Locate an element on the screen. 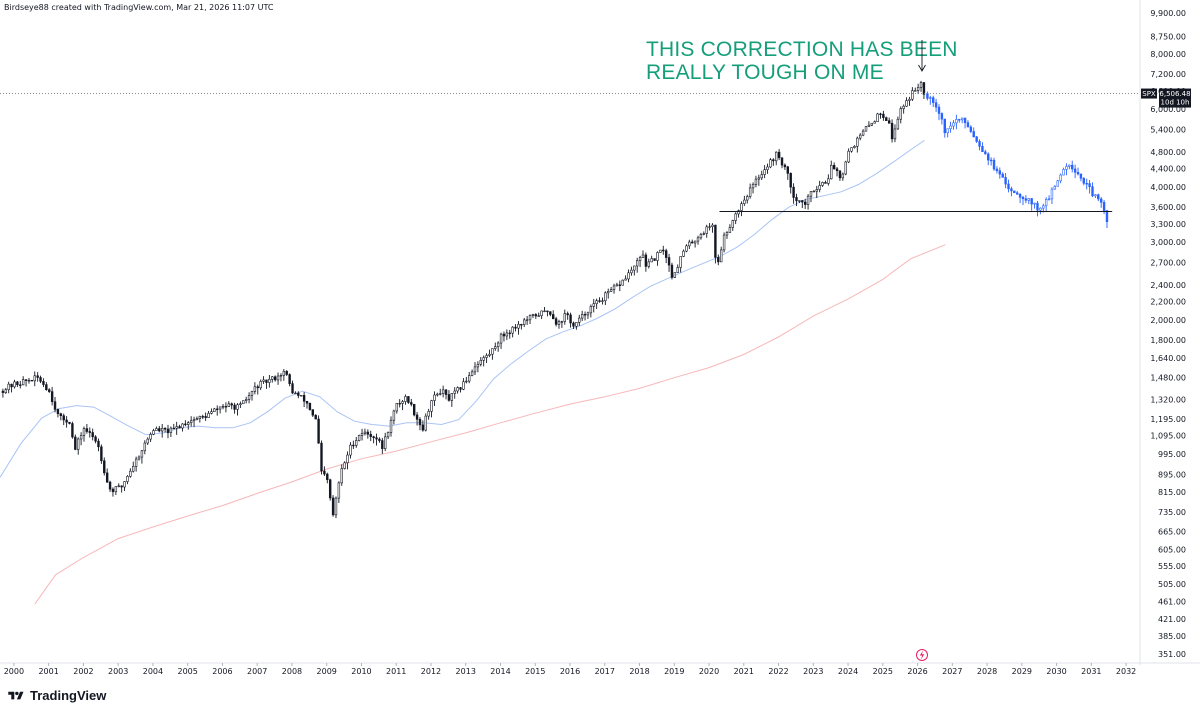  time-axis-tick: 2013 is located at coordinates (466, 671).